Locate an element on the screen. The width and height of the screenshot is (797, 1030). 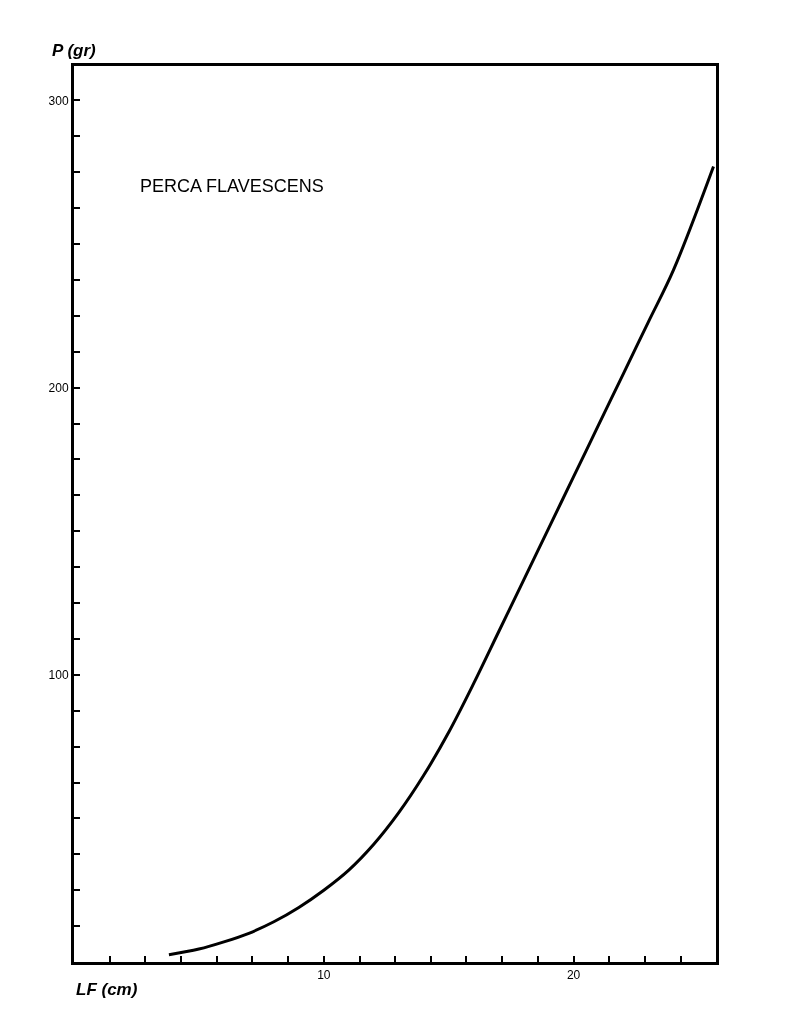
y-tick-label: 300 is located at coordinates (58, 100).